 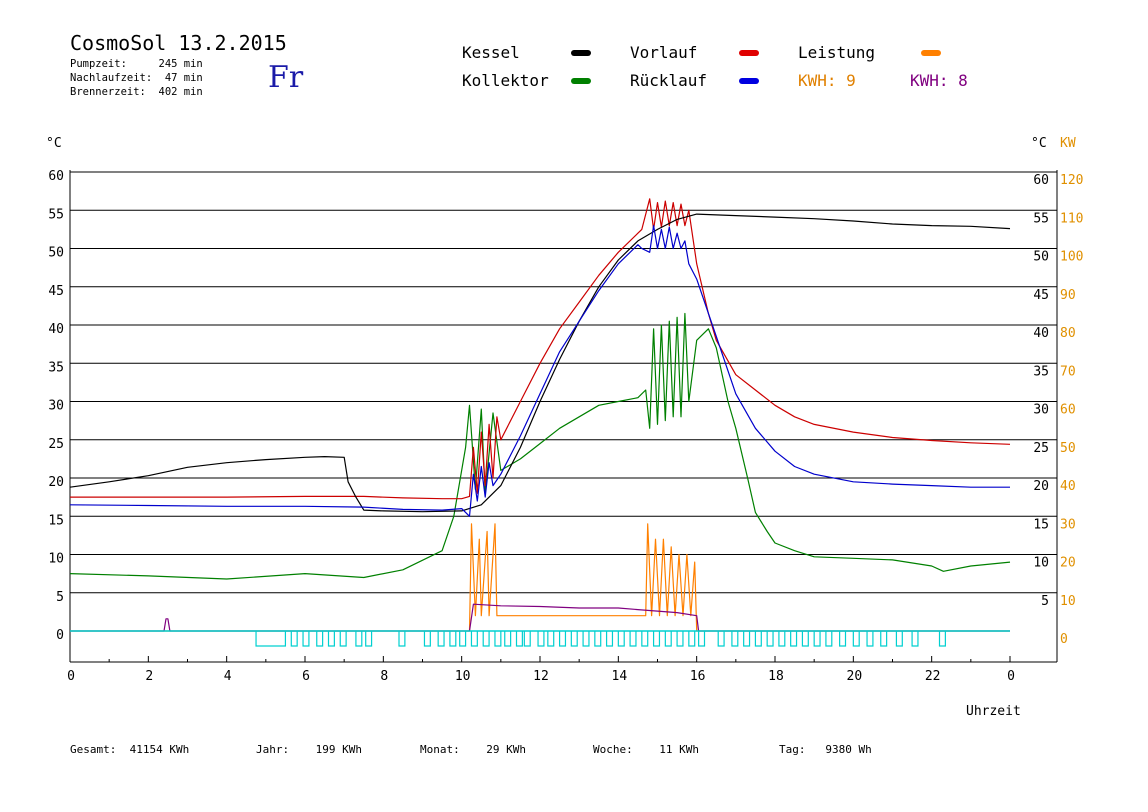 What do you see at coordinates (56, 367) in the screenshot?
I see `y-tick-label-35: 35` at bounding box center [56, 367].